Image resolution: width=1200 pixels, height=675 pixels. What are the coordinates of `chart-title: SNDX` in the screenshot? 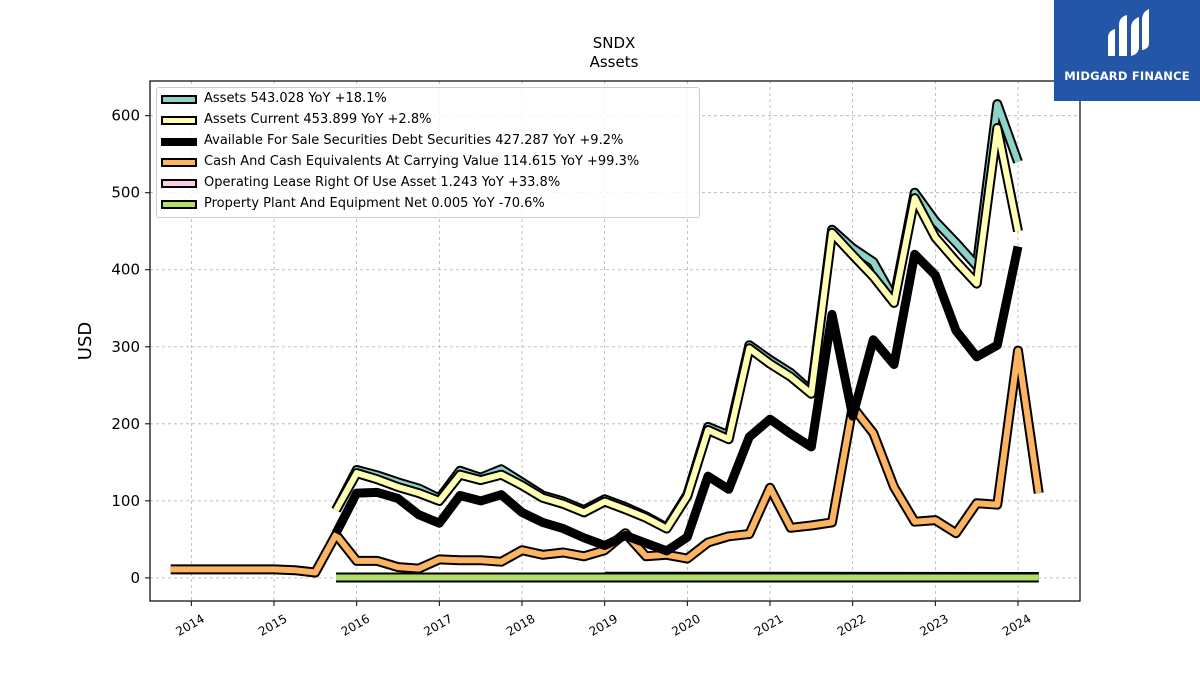 It's located at (614, 43).